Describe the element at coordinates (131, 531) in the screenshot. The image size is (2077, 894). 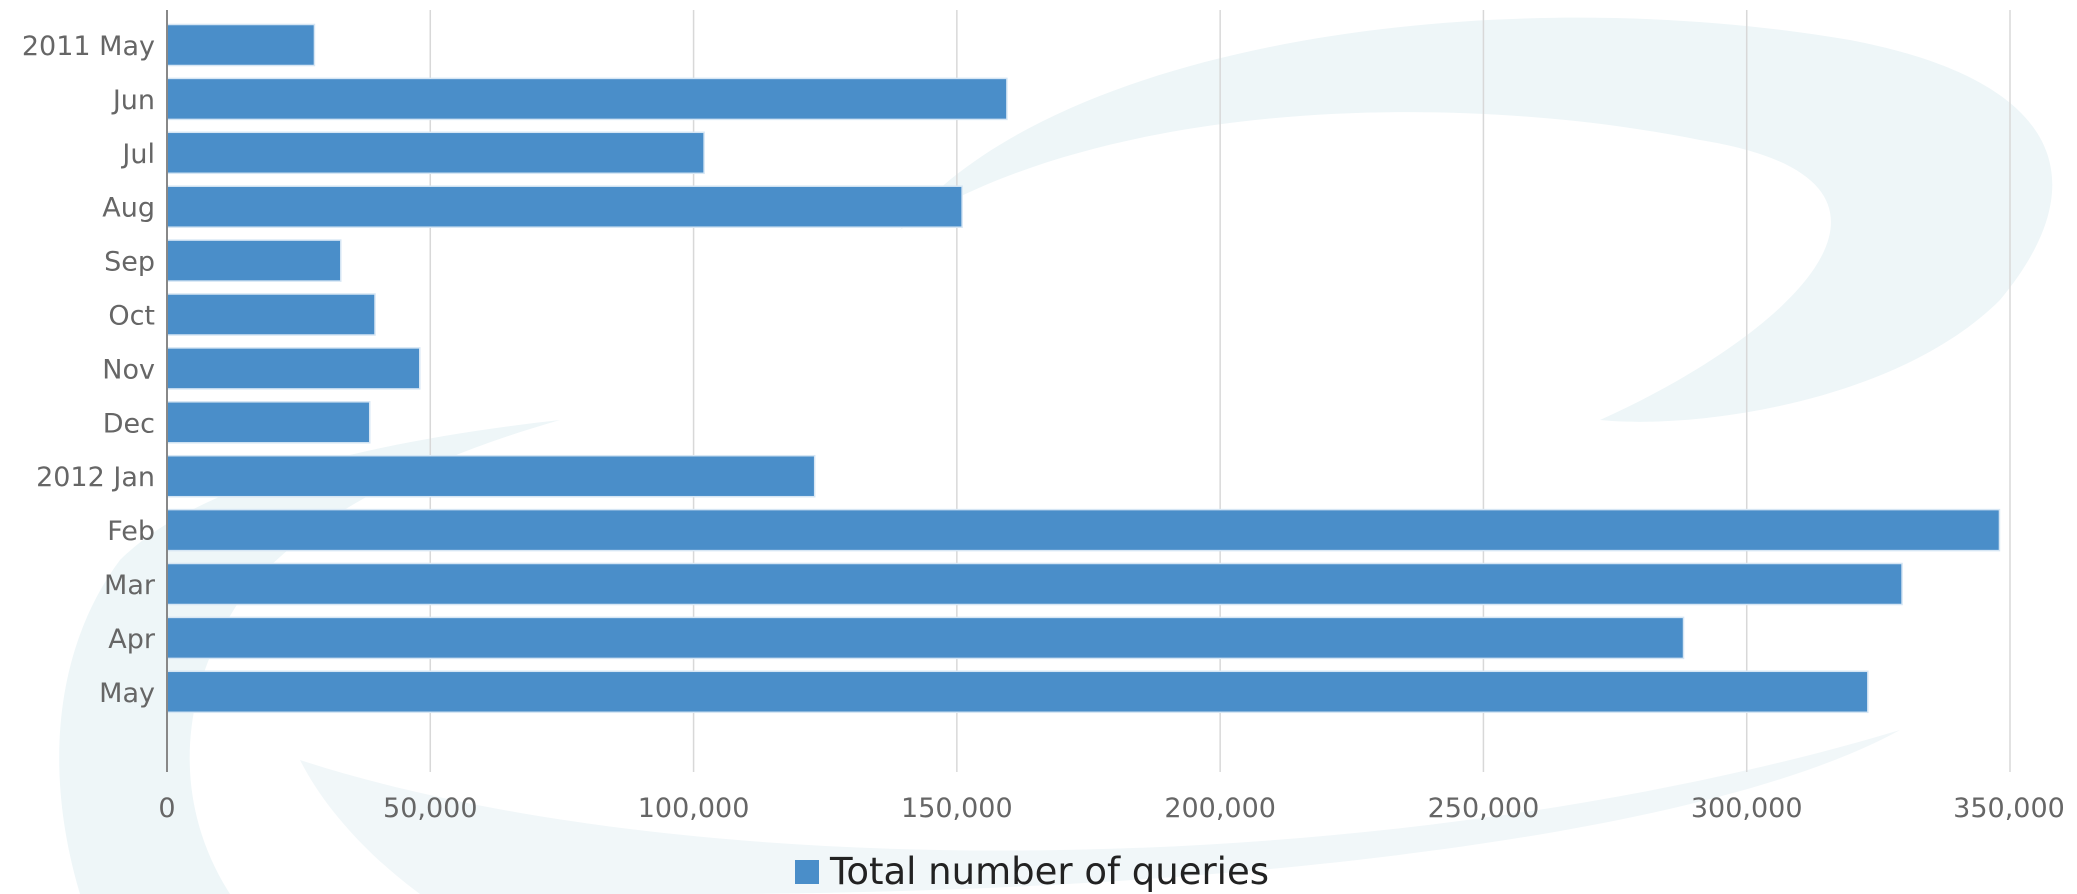
I see `y-tick-label: Feb` at that location.